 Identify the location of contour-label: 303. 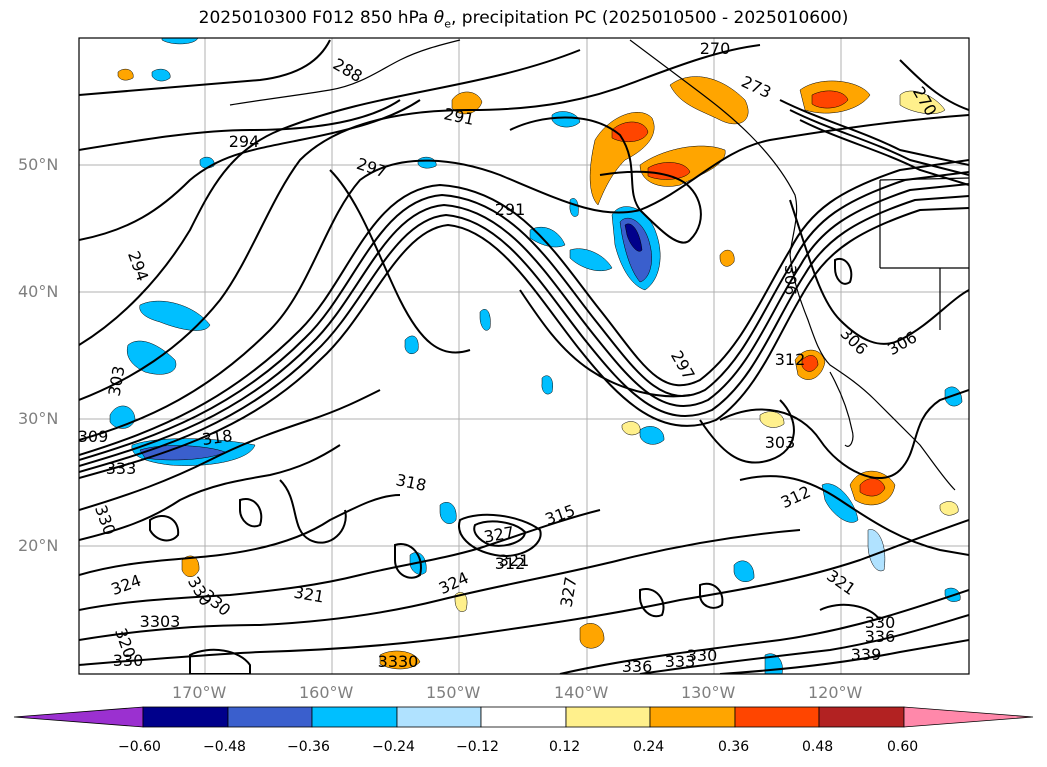
(780, 442).